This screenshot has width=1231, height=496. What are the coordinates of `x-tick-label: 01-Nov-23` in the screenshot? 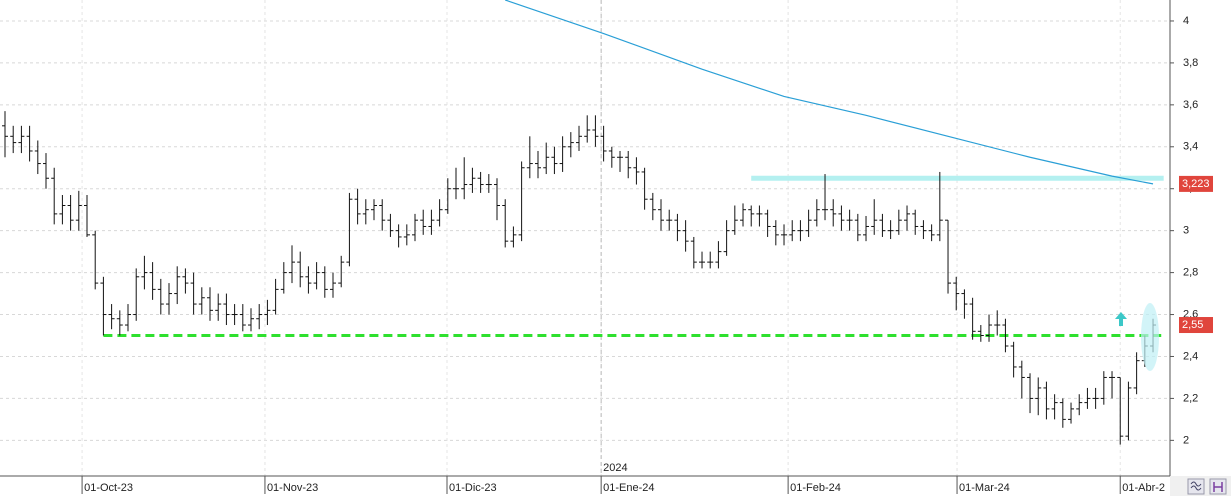 It's located at (292, 488).